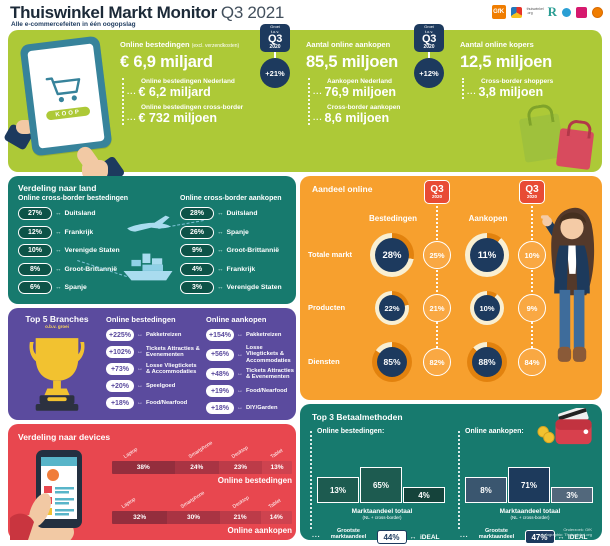 Image resolution: width=610 pixels, height=546 pixels. What do you see at coordinates (392, 218) in the screenshot?
I see `column-header-bestedingen: Bestedingen` at bounding box center [392, 218].